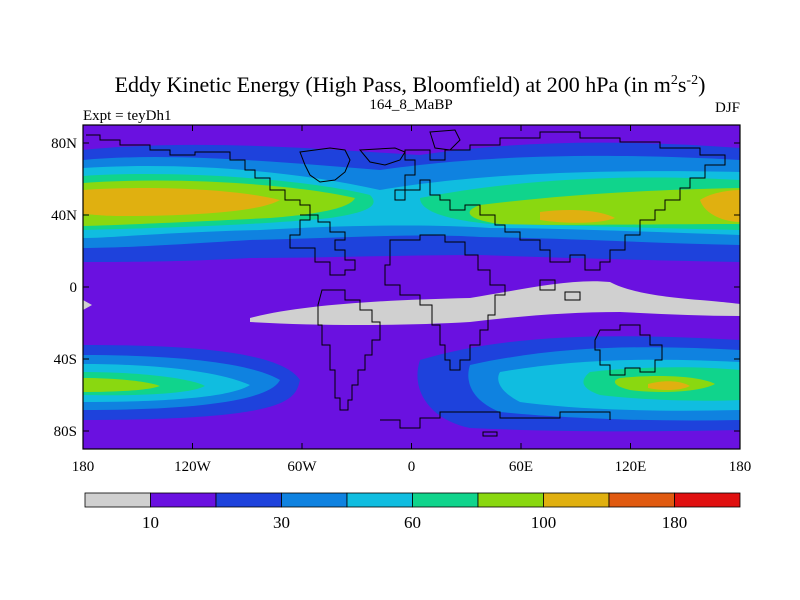 Image resolution: width=800 pixels, height=600 pixels. I want to click on contour-nh-yellow-east, so click(577, 216).